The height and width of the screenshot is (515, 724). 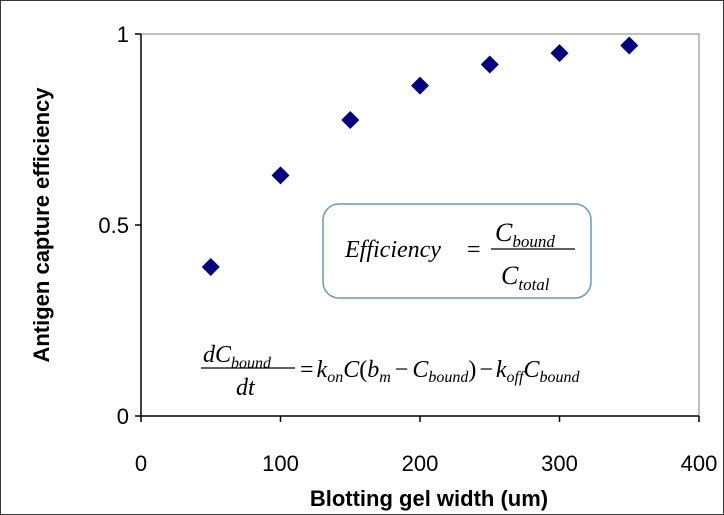 I want to click on x-ticks: 0 100 200 300 400, so click(x=426, y=446).